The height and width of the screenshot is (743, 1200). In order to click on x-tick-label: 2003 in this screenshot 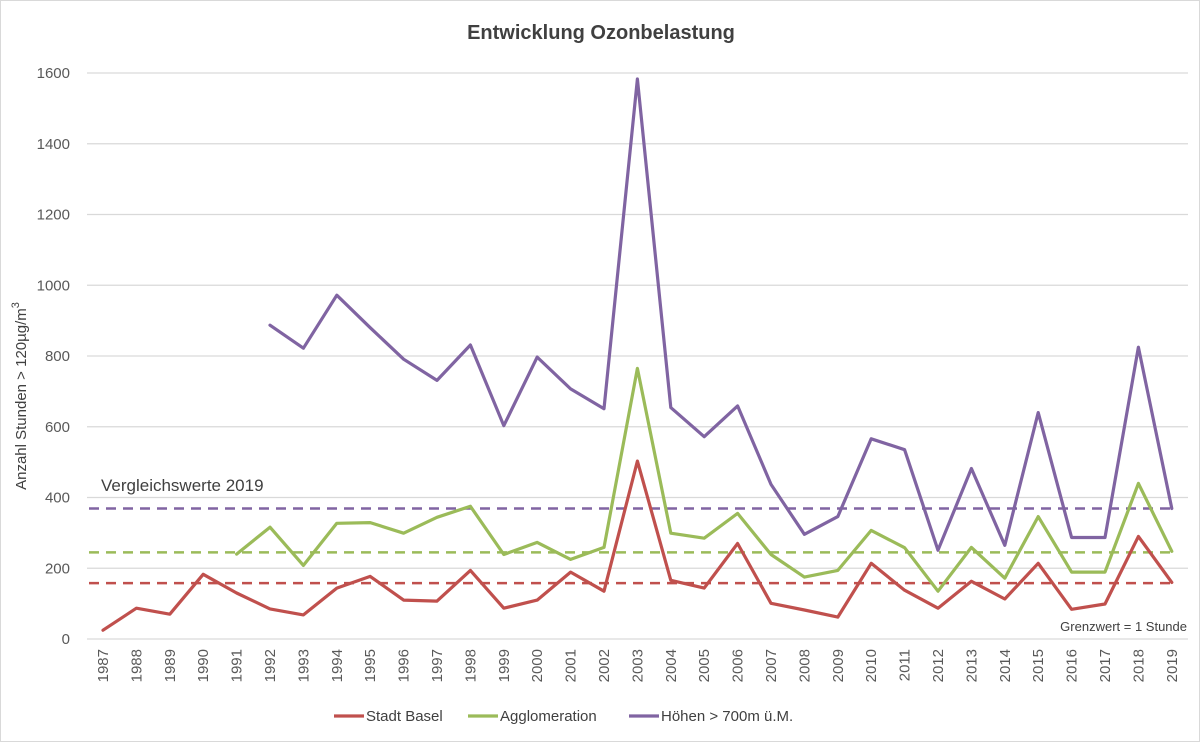, I will do `click(637, 665)`.